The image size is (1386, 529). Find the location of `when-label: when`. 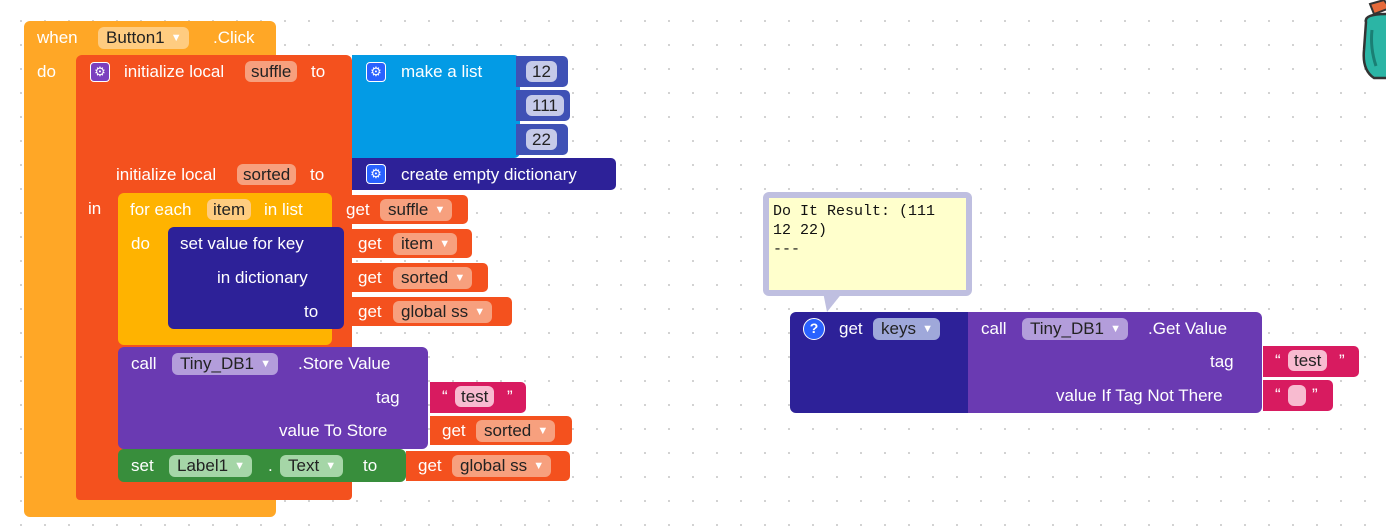

when-label: when is located at coordinates (57, 37).